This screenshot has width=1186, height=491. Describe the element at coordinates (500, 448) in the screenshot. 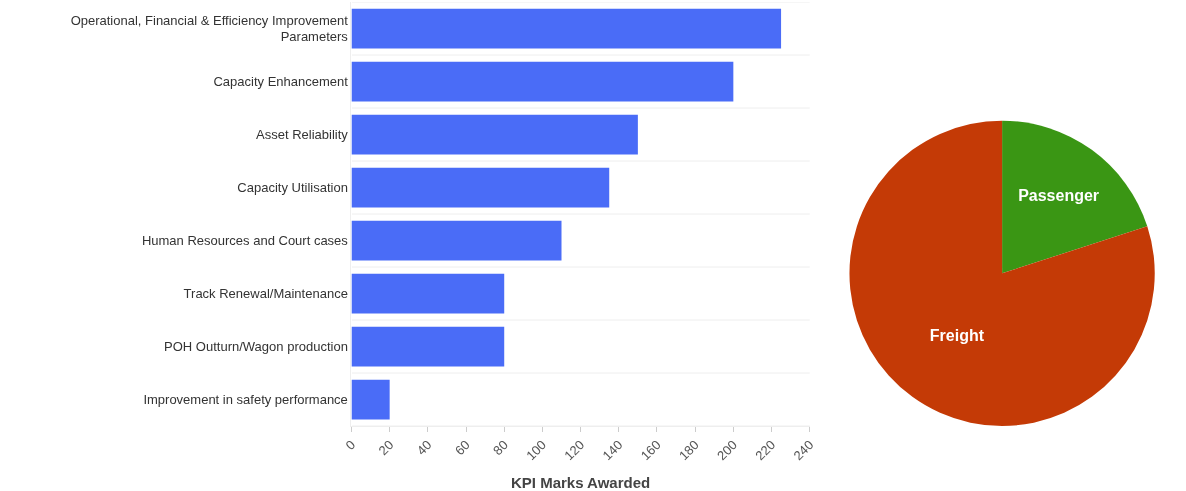

I see `x-tick-label: 80` at that location.